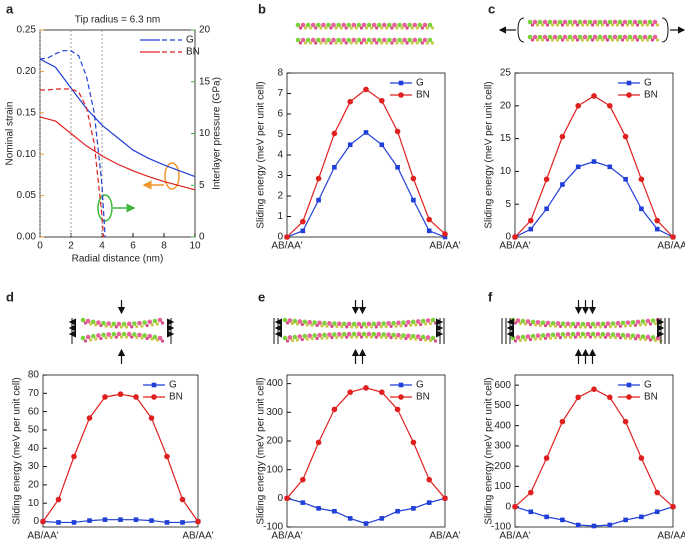 The width and height of the screenshot is (685, 553). Describe the element at coordinates (205, 30) in the screenshot. I see `y2-tick-label: 20` at that location.